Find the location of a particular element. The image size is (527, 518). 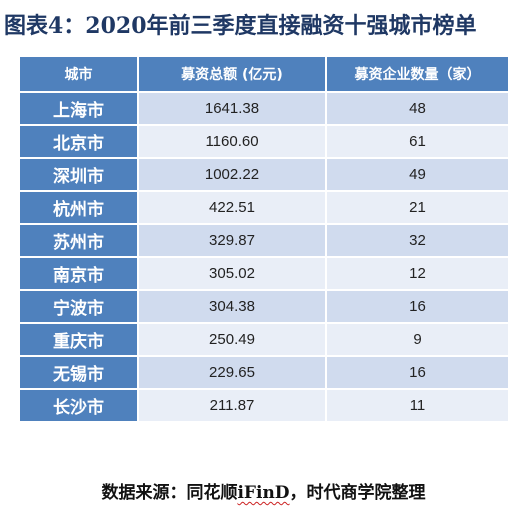

source-brand: iFinD is located at coordinates (263, 493).